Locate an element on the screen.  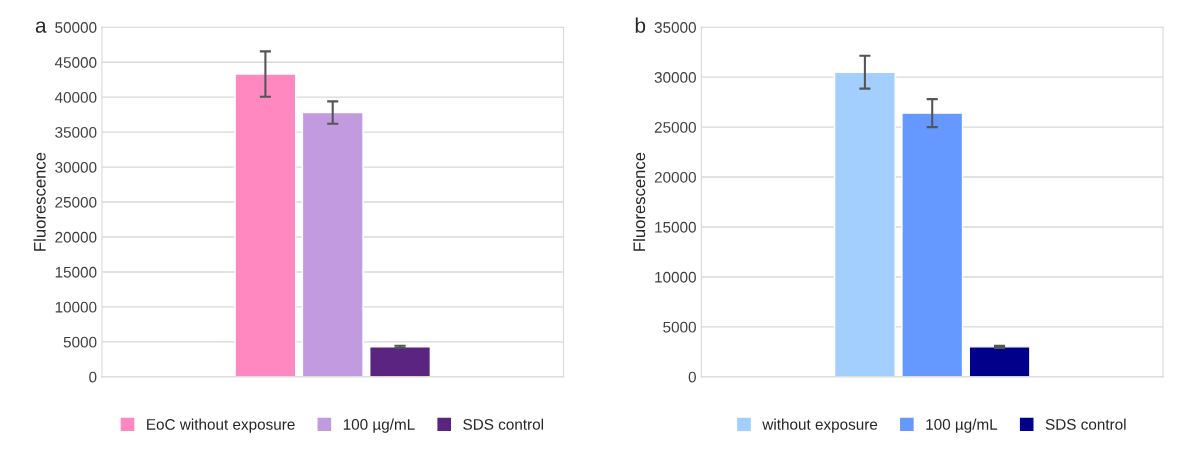
y-tick-label: 45000 is located at coordinates (75, 62).